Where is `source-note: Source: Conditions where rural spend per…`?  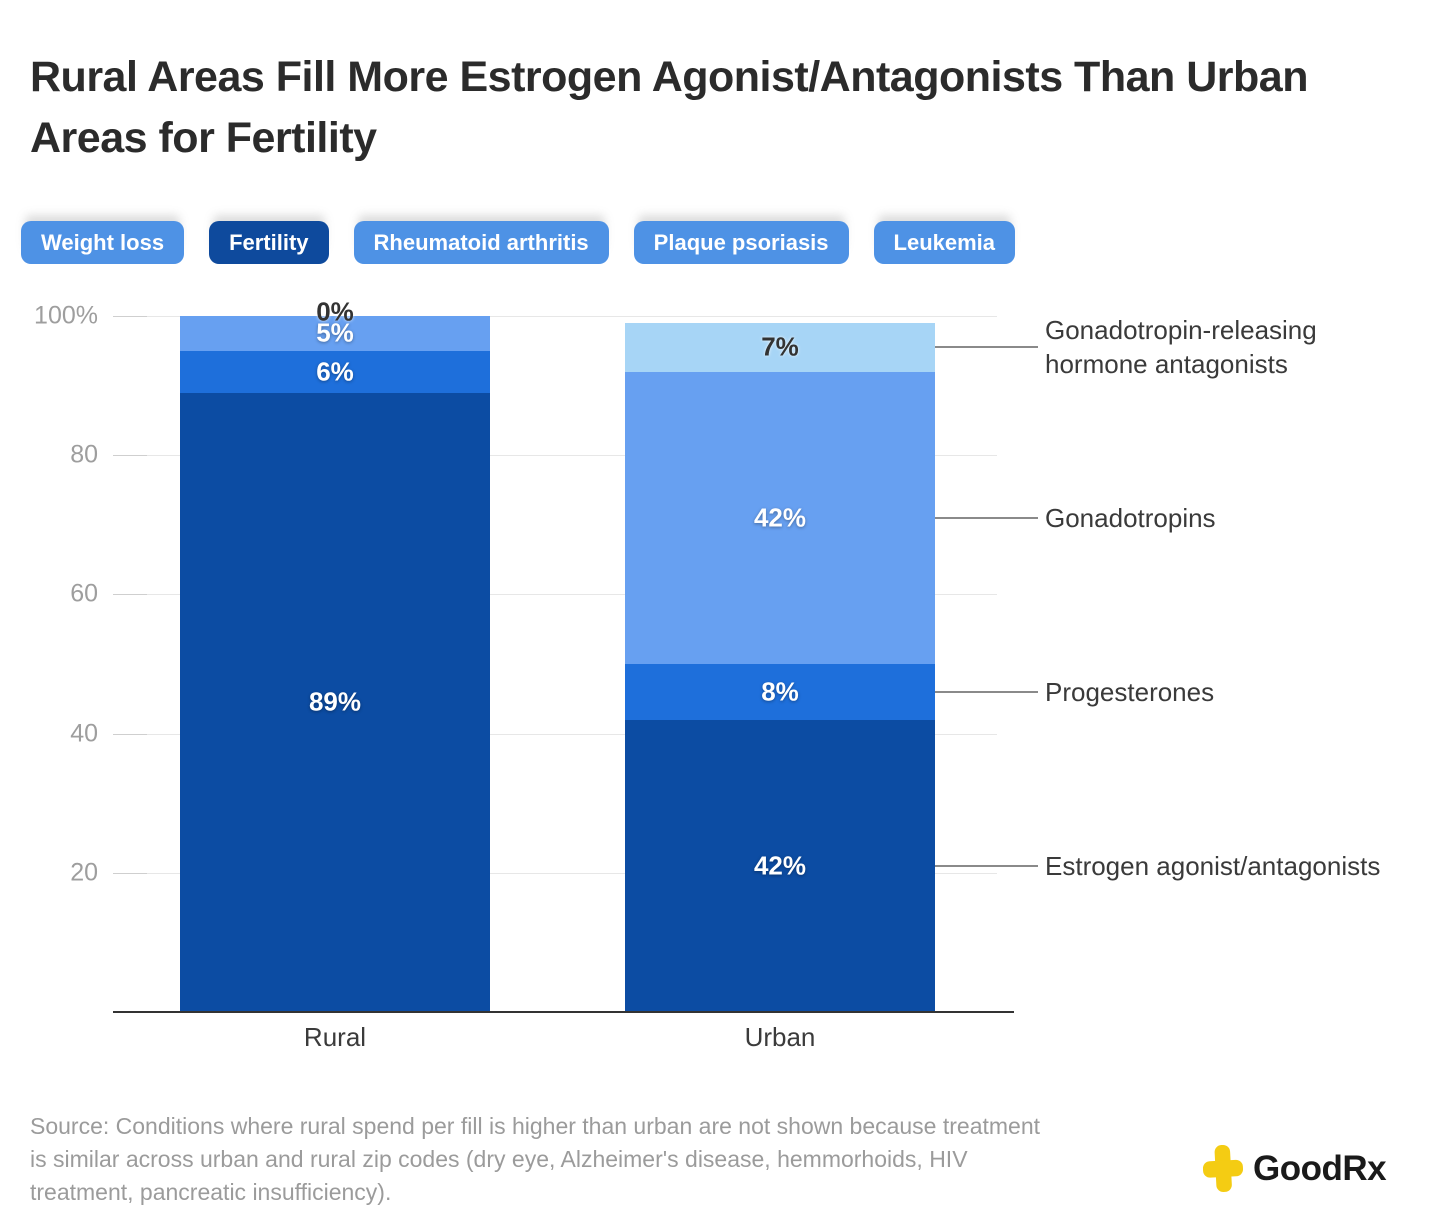 source-note: Source: Conditions where rural spend per… is located at coordinates (605, 1159).